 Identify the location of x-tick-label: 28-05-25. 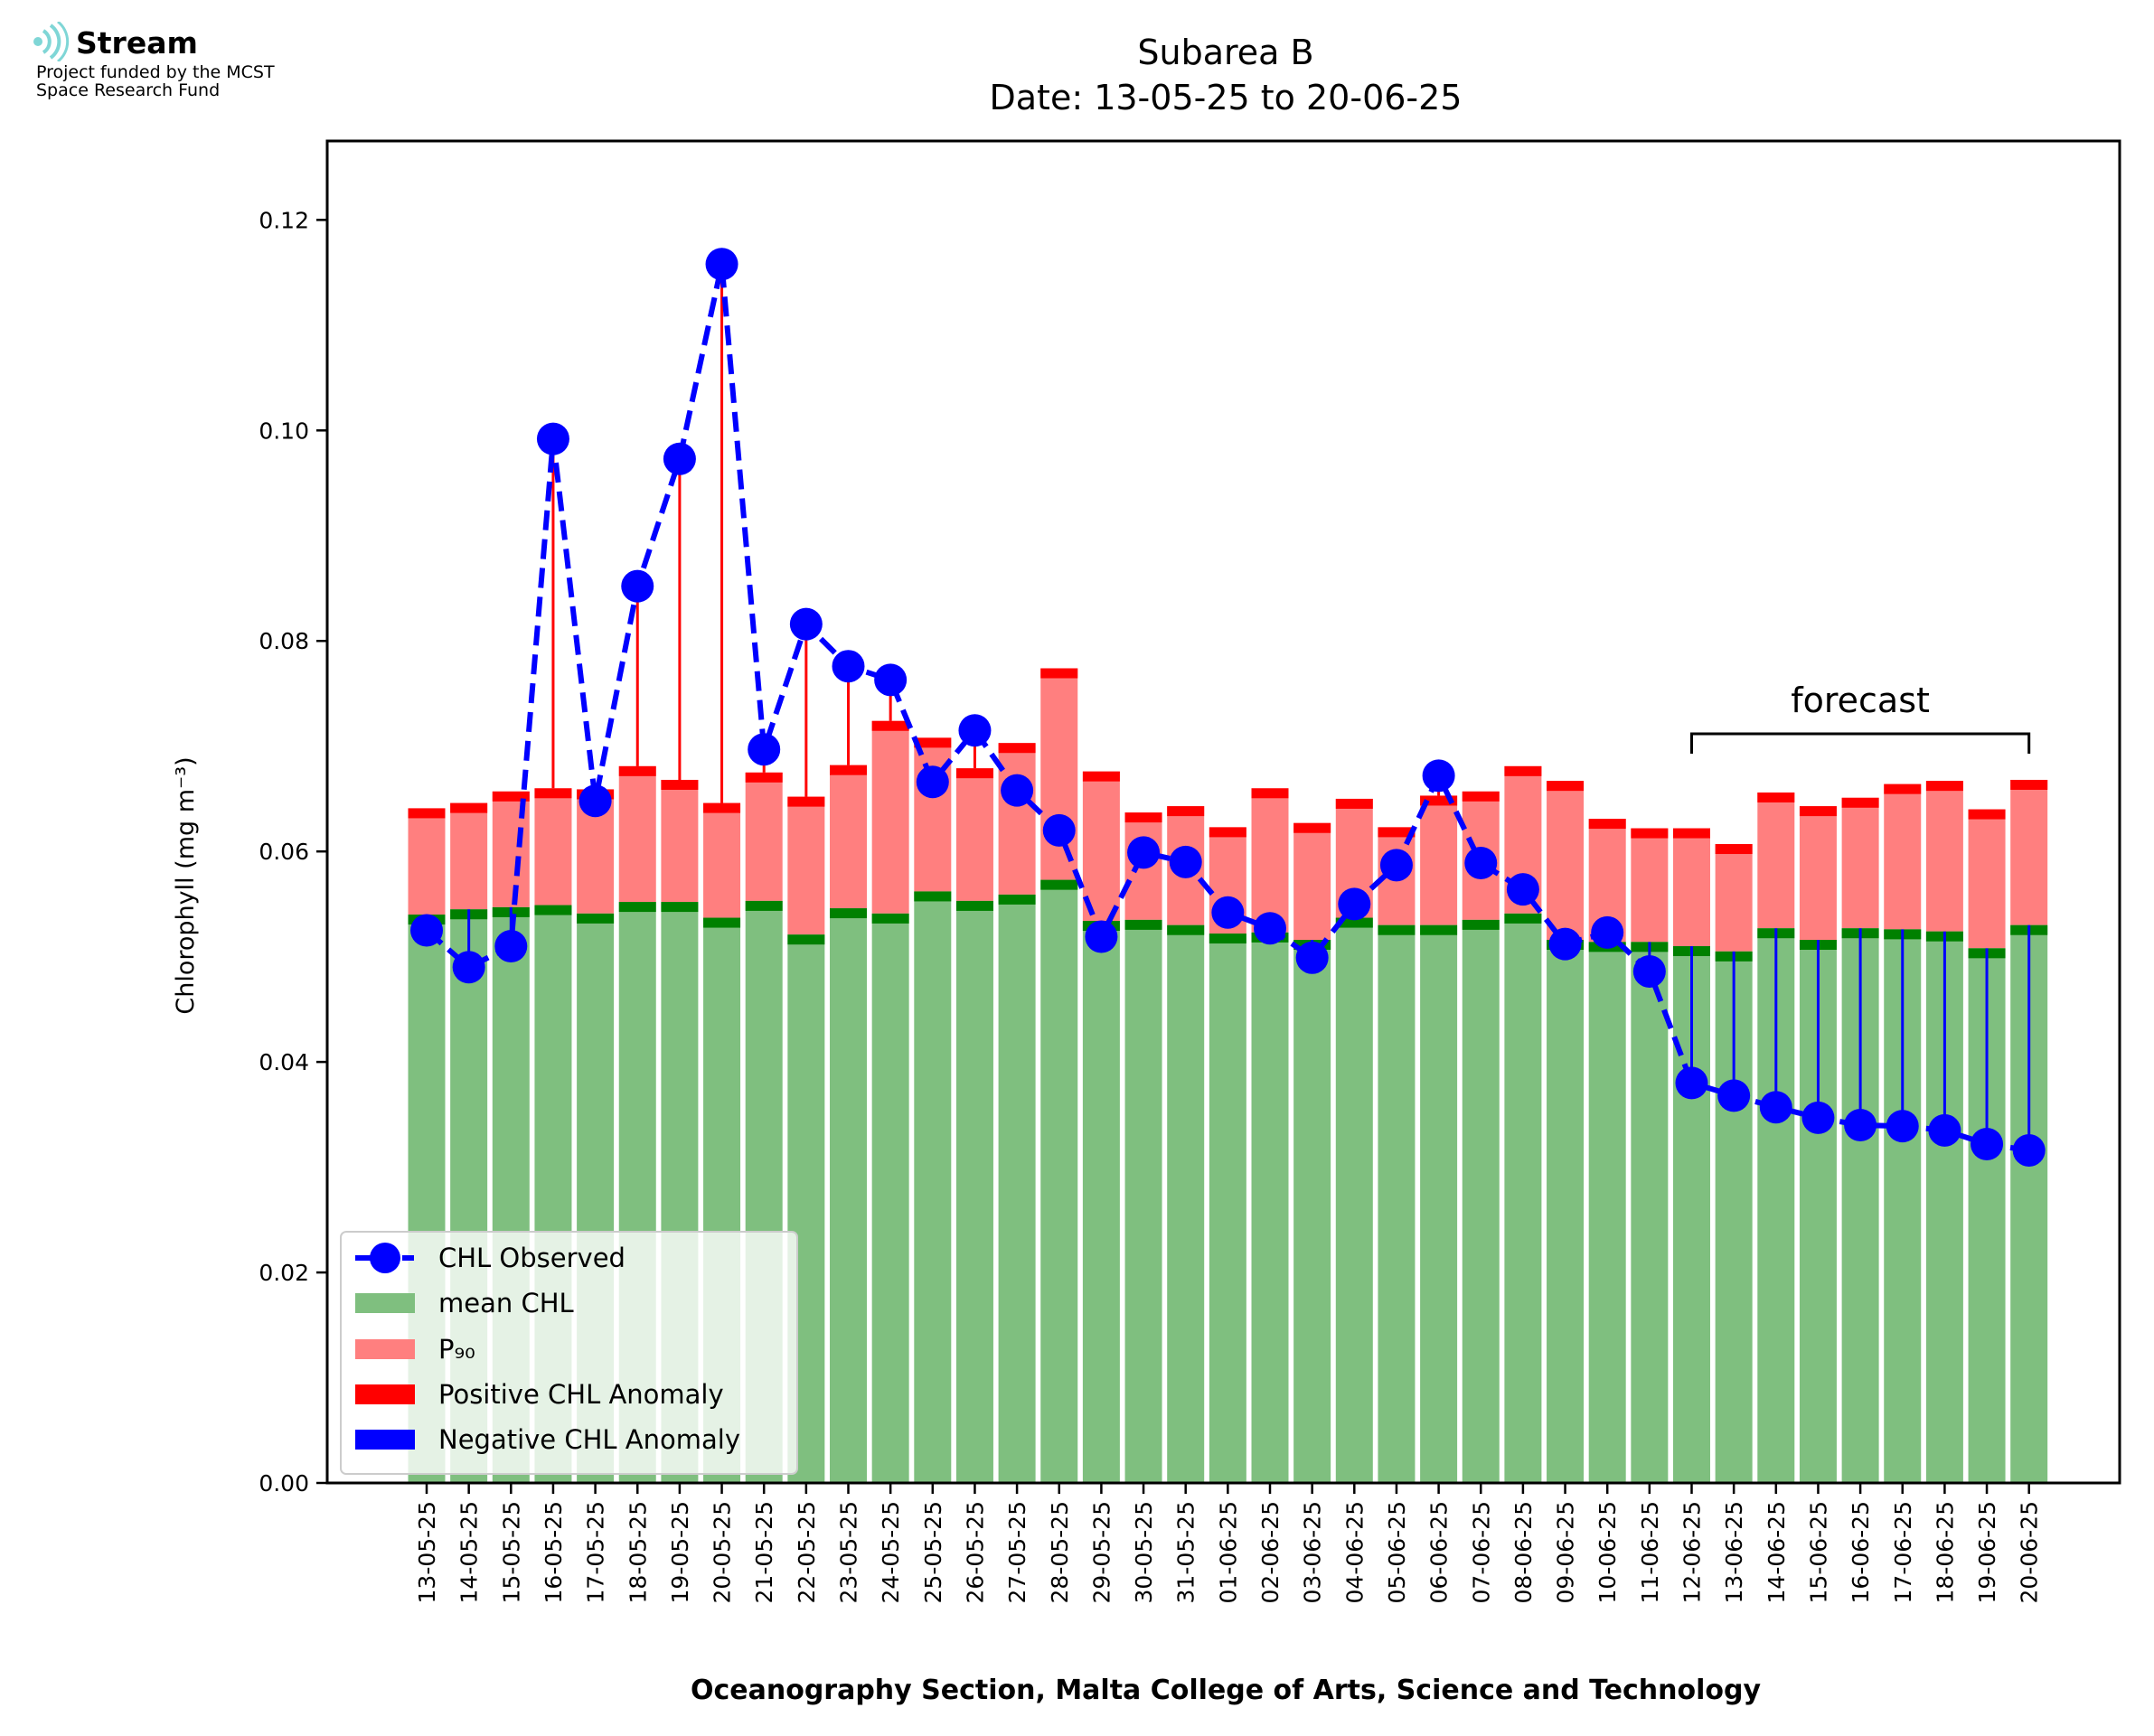
(1060, 1552).